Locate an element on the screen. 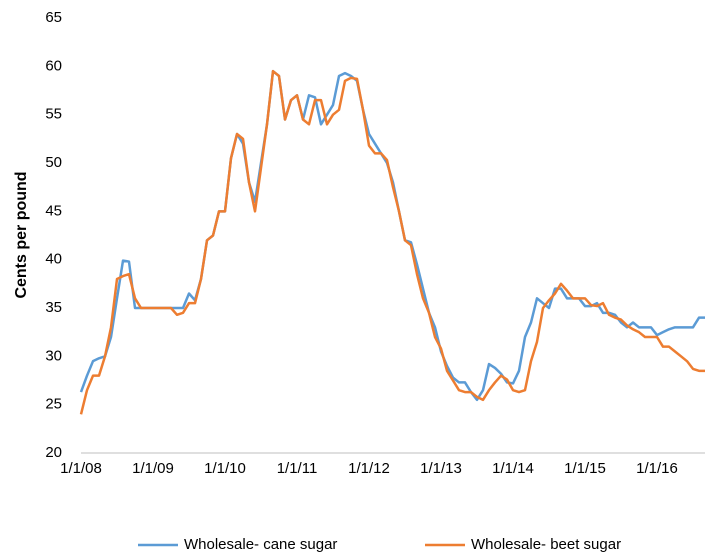 The image size is (705, 556). y-axis-label: Cents per pound is located at coordinates (21, 234).